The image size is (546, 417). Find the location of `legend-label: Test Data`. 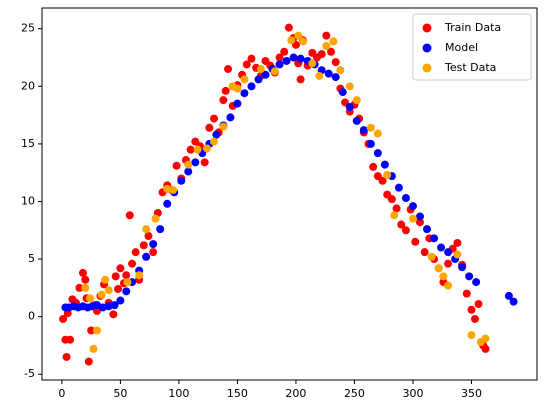

legend-label: Test Data is located at coordinates (470, 67).